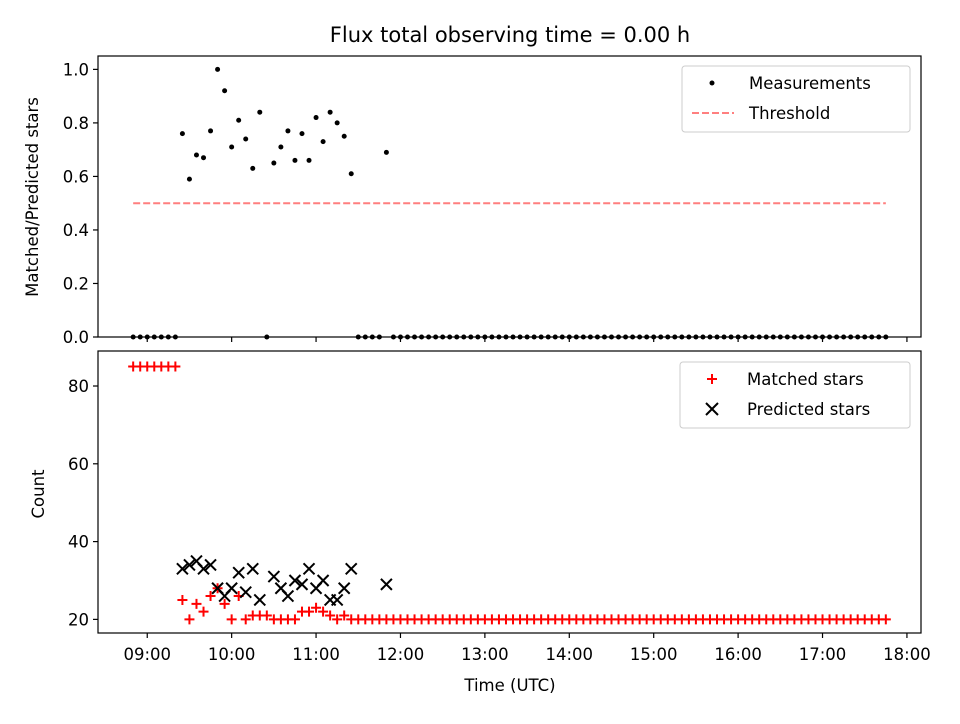  Describe the element at coordinates (738, 654) in the screenshot. I see `x-tick-label: 16:00` at that location.